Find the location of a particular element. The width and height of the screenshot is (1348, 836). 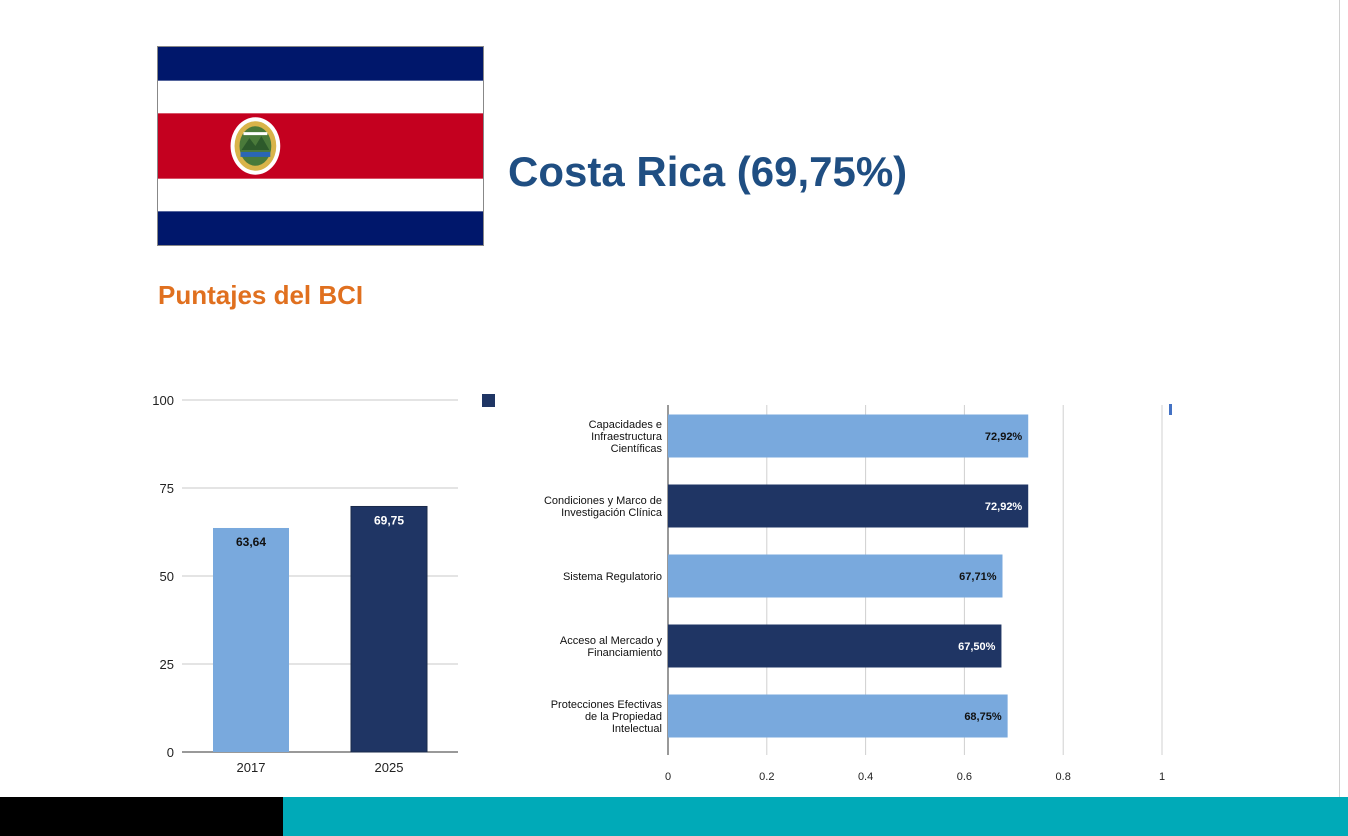

page-edge-divider is located at coordinates (1339, 398).